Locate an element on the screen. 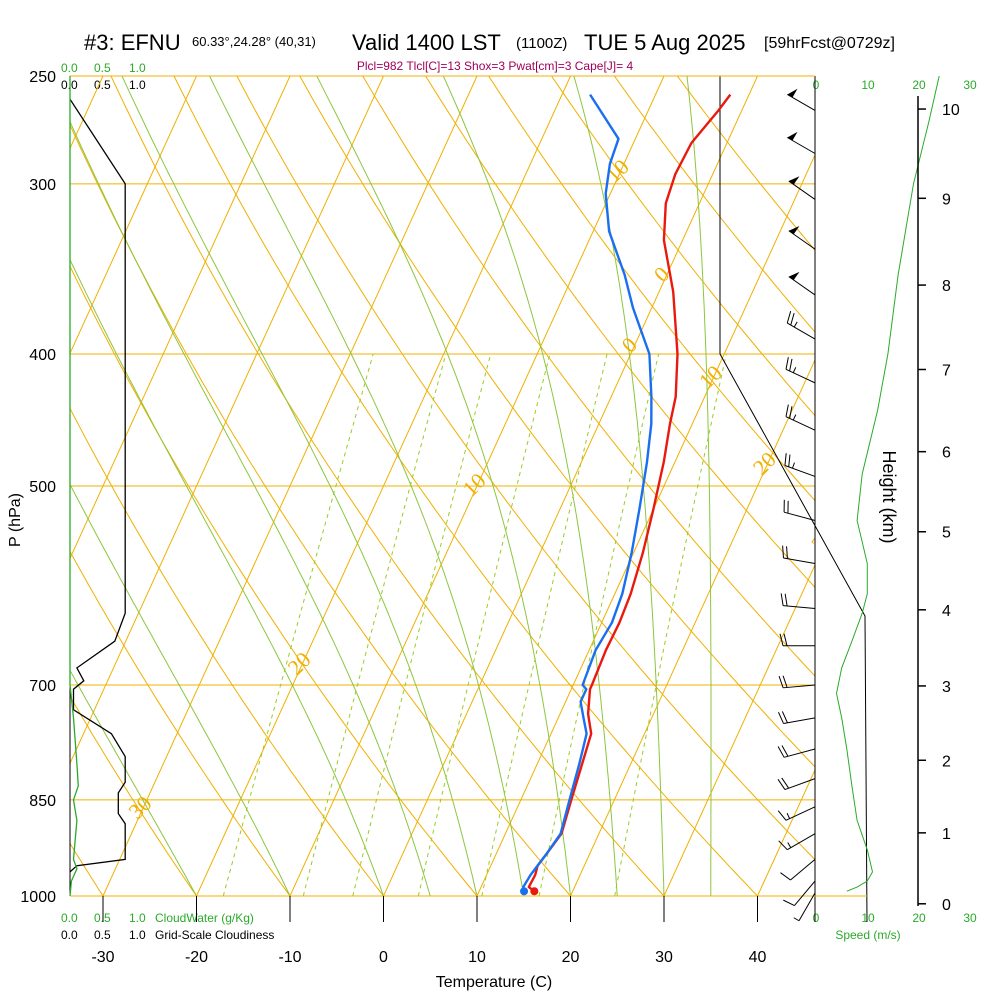  pressure-tick-label: 700 is located at coordinates (42, 686).